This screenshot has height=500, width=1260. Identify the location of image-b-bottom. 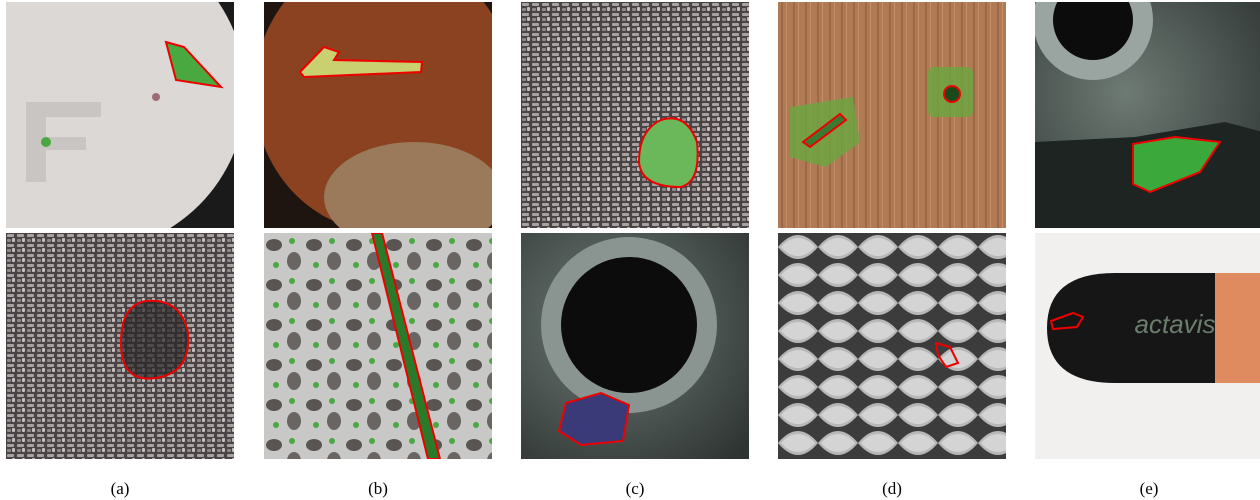
(378, 346).